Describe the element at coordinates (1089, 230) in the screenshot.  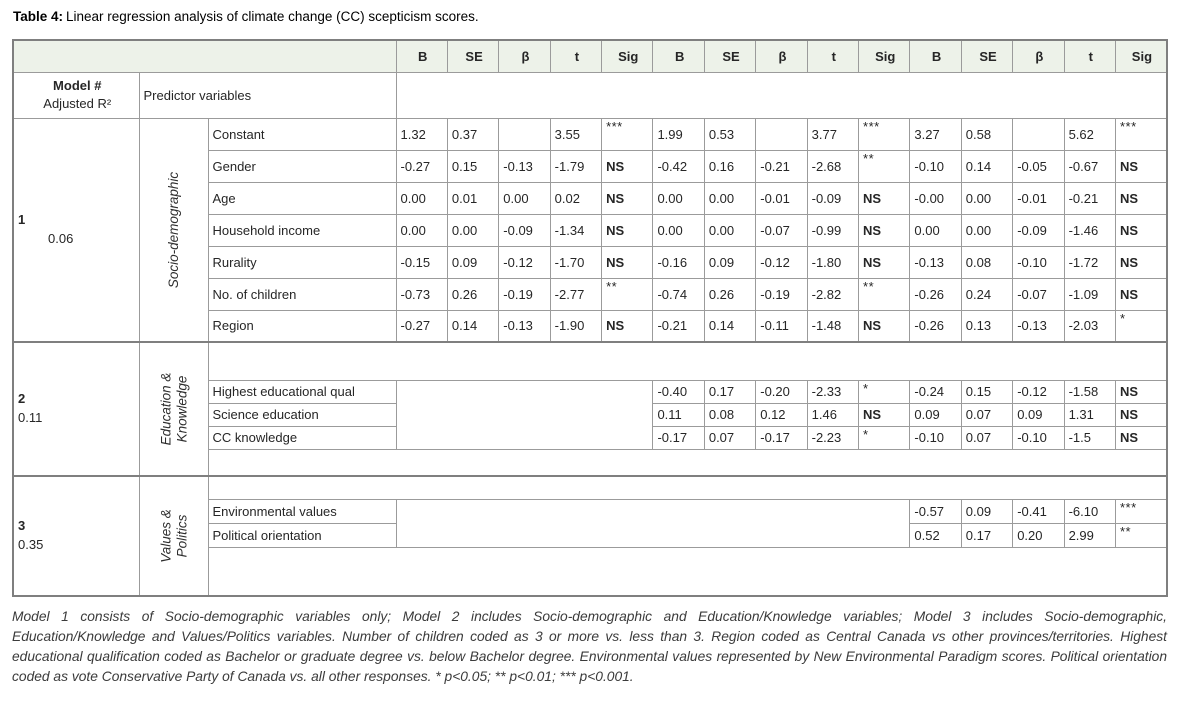
I see `value-cell: -1.46` at that location.